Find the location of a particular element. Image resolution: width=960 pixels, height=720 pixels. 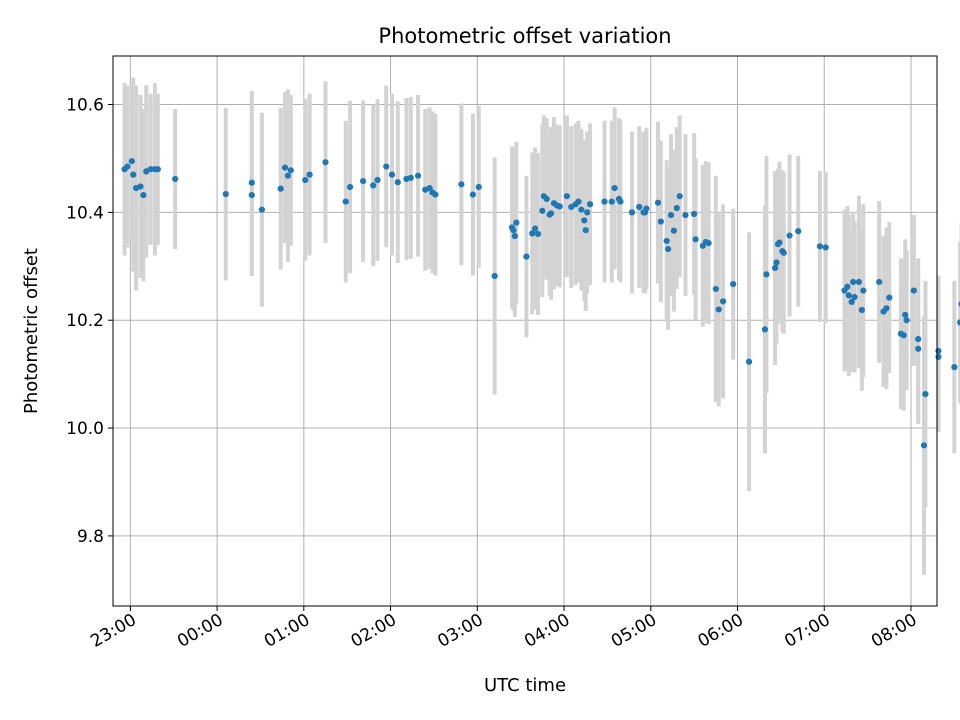

y-tick-label: 10.0 is located at coordinates (85, 429).